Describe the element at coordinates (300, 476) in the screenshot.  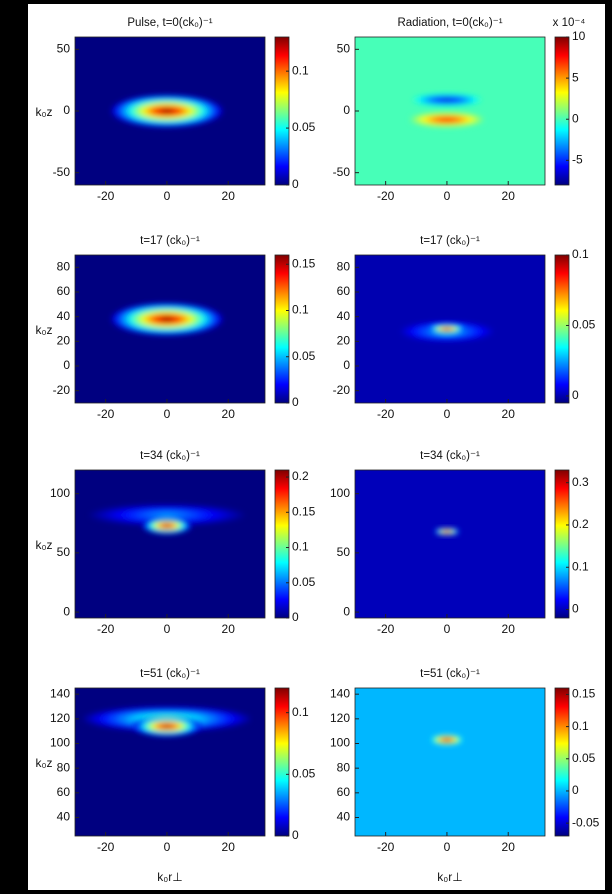
I see `colorbar-tick-label: 0.2` at that location.